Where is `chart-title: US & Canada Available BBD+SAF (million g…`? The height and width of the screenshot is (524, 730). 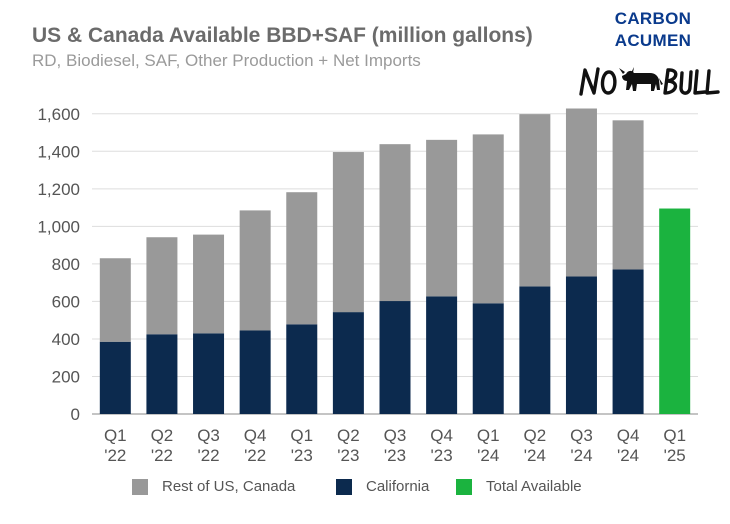
chart-title: US & Canada Available BBD+SAF (million g… is located at coordinates (282, 35).